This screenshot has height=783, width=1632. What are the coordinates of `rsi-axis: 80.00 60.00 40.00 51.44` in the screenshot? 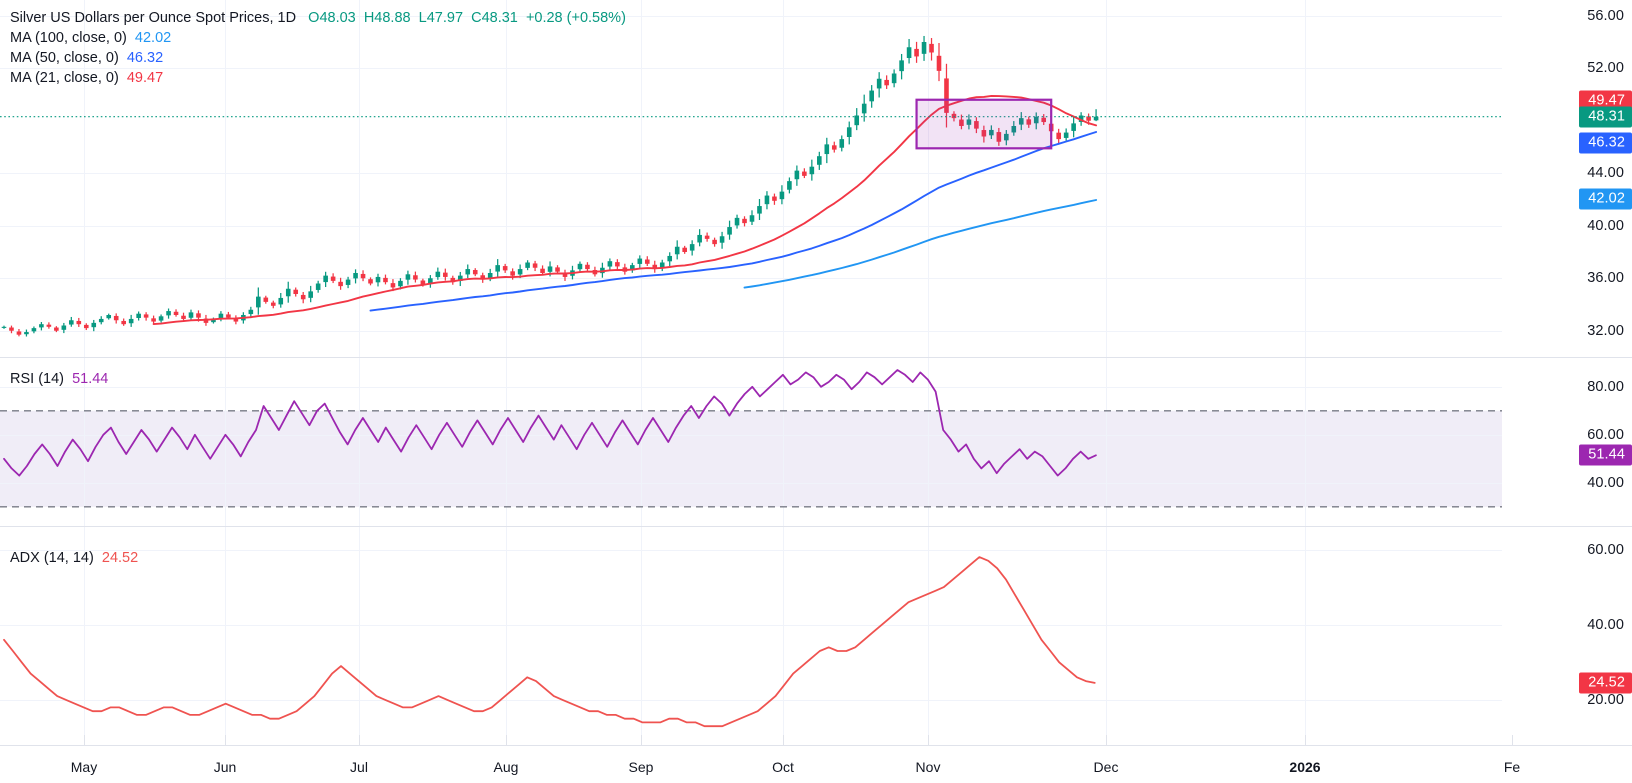 It's located at (1567, 442).